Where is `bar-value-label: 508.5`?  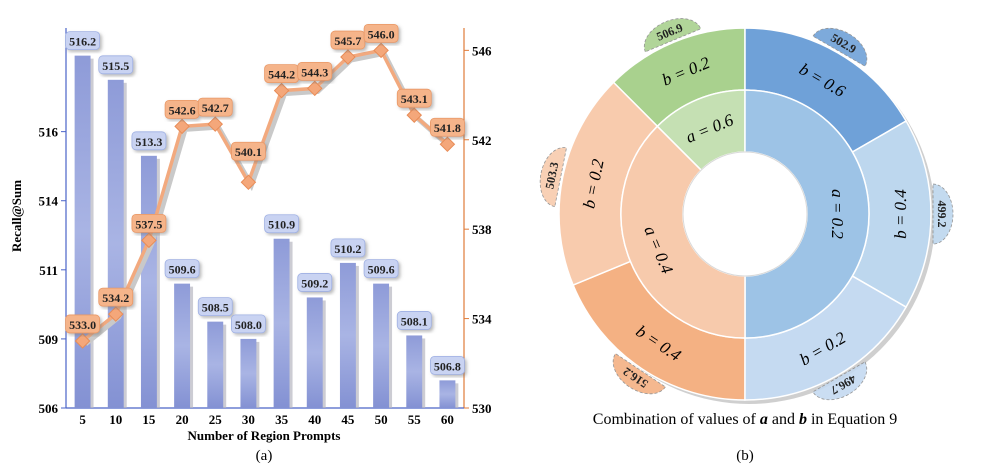 bar-value-label: 508.5 is located at coordinates (215, 307).